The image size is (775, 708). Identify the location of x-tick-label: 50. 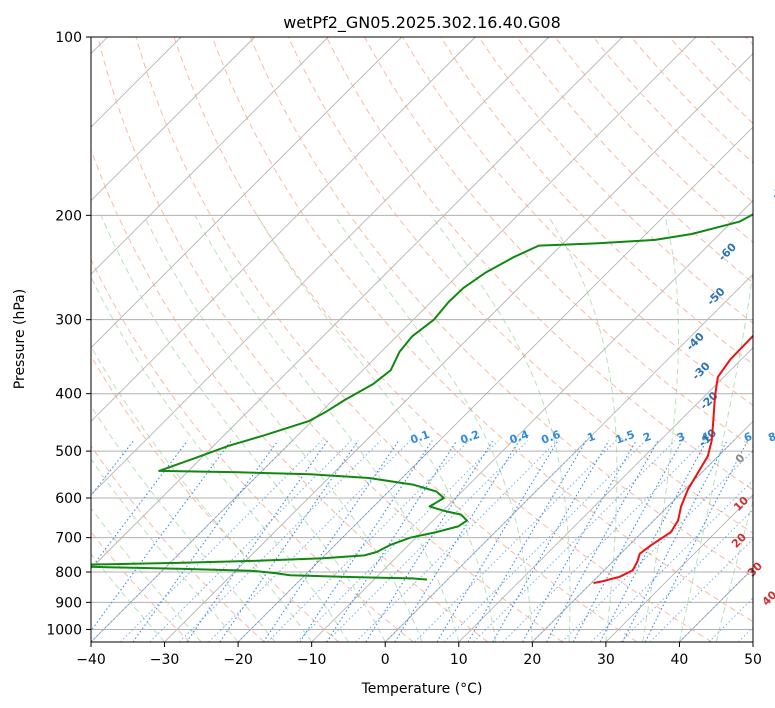
(753, 660).